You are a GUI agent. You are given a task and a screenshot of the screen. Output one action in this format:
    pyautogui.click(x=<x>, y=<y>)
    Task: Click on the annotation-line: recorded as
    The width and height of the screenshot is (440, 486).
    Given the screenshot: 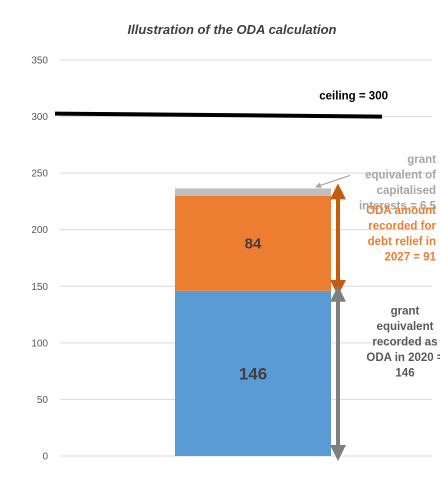 What is the action you would take?
    pyautogui.click(x=404, y=343)
    